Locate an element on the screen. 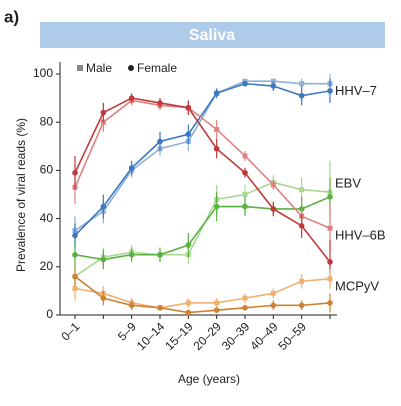 Image resolution: width=401 pixels, height=406 pixels. legend-label: Male is located at coordinates (99, 68).